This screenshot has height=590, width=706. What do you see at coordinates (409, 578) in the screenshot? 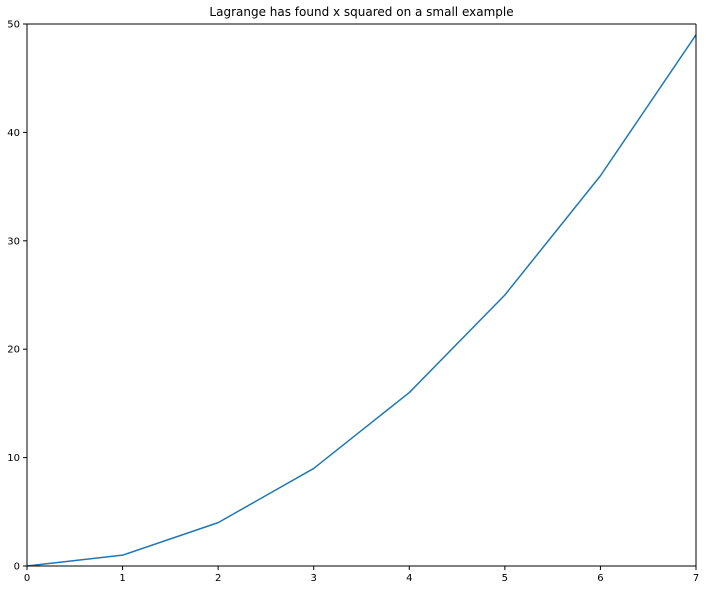
I see `x-tick-label: 4` at bounding box center [409, 578].